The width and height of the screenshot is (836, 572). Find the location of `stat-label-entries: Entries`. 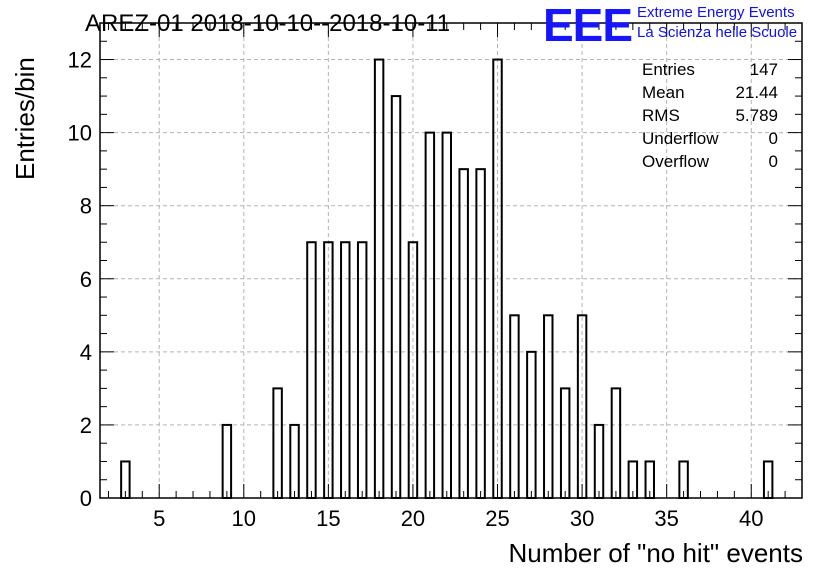

stat-label-entries: Entries is located at coordinates (668, 69).